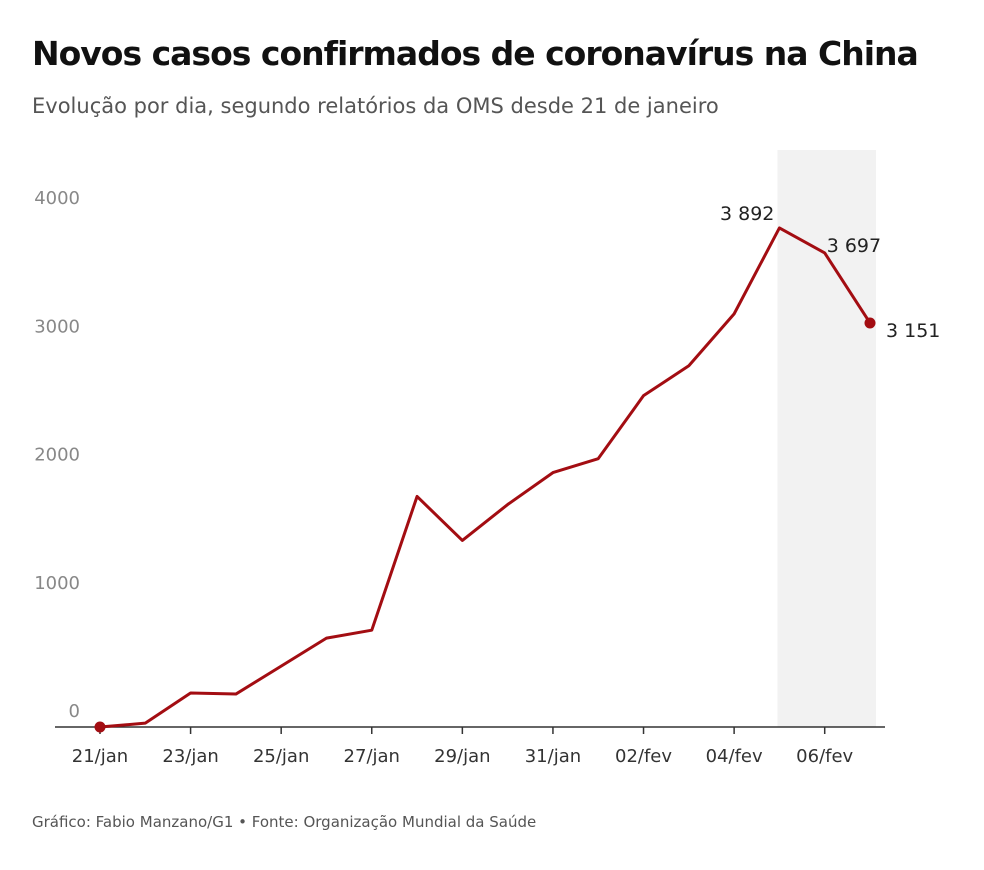  Describe the element at coordinates (281, 756) in the screenshot. I see `x-tick-label: 25/jan` at that location.